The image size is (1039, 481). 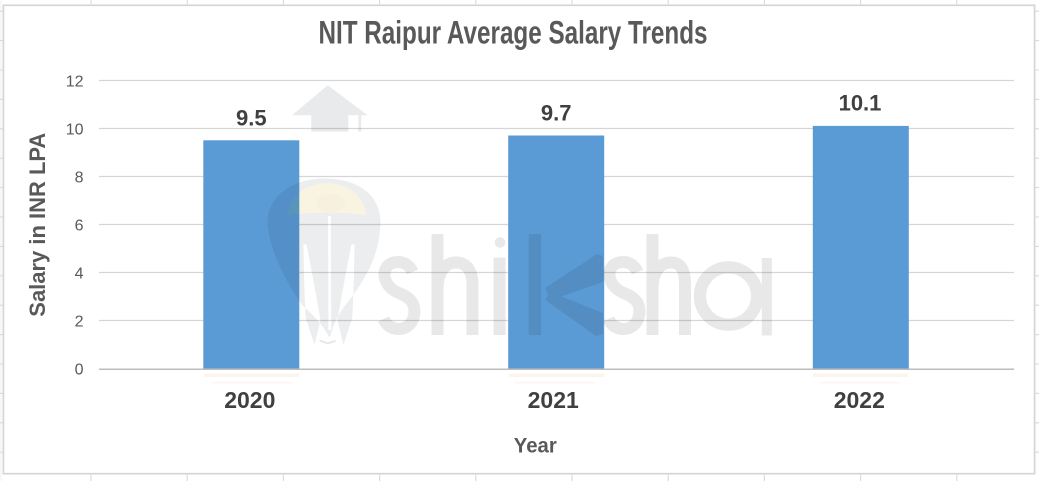 I want to click on svg-text: 10, so click(x=75, y=129).